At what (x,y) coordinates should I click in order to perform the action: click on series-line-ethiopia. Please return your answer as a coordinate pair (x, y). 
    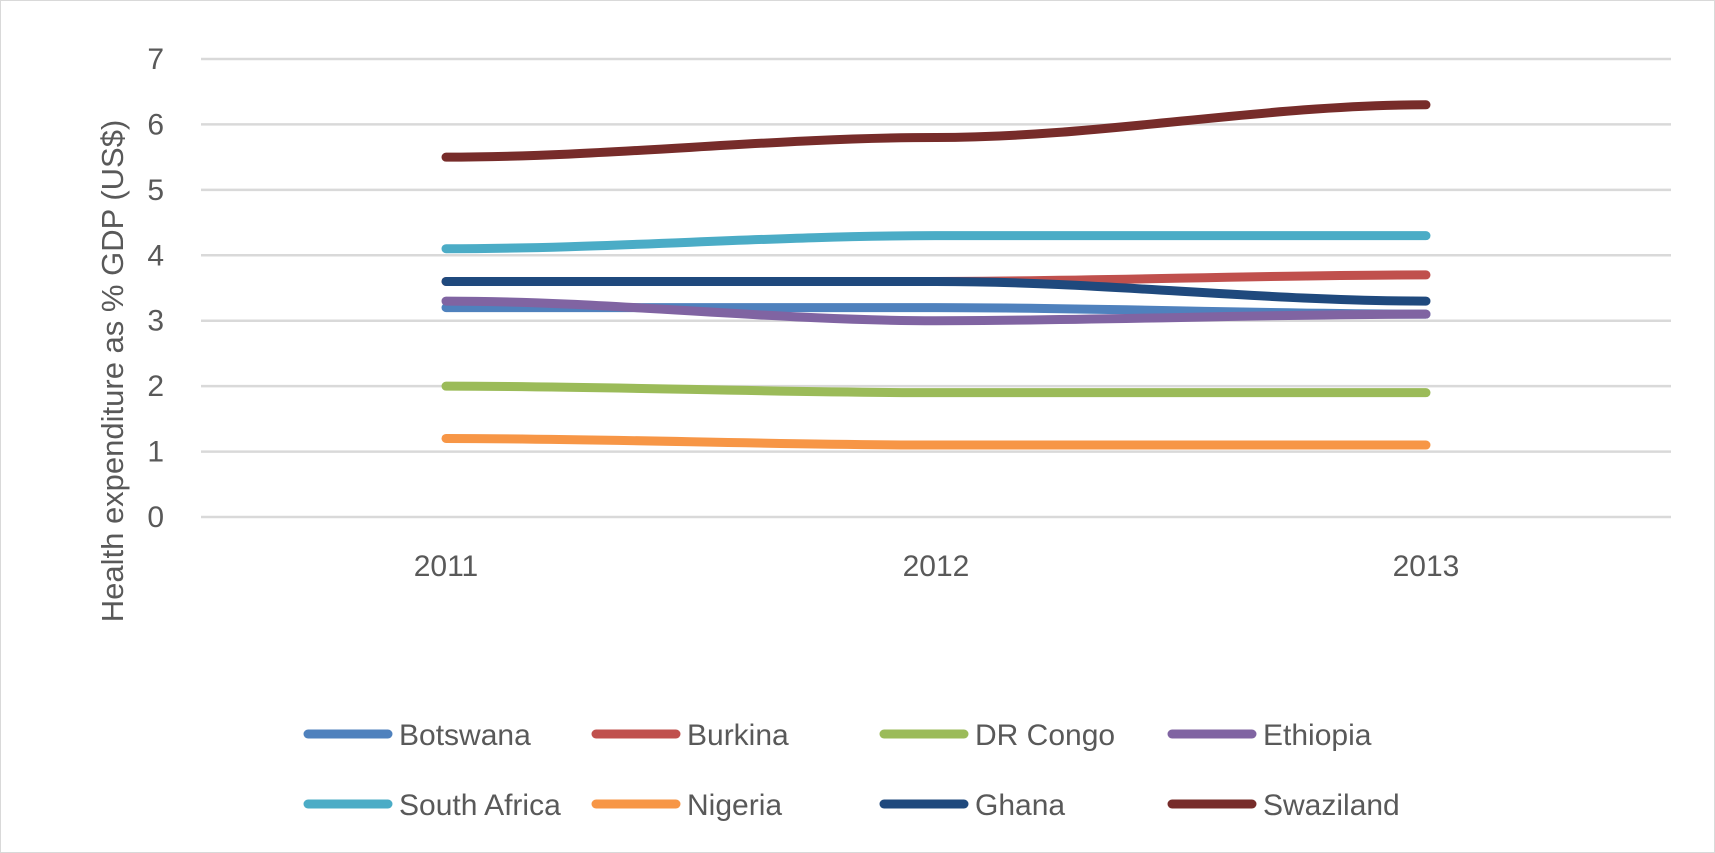
    Looking at the image, I should click on (936, 311).